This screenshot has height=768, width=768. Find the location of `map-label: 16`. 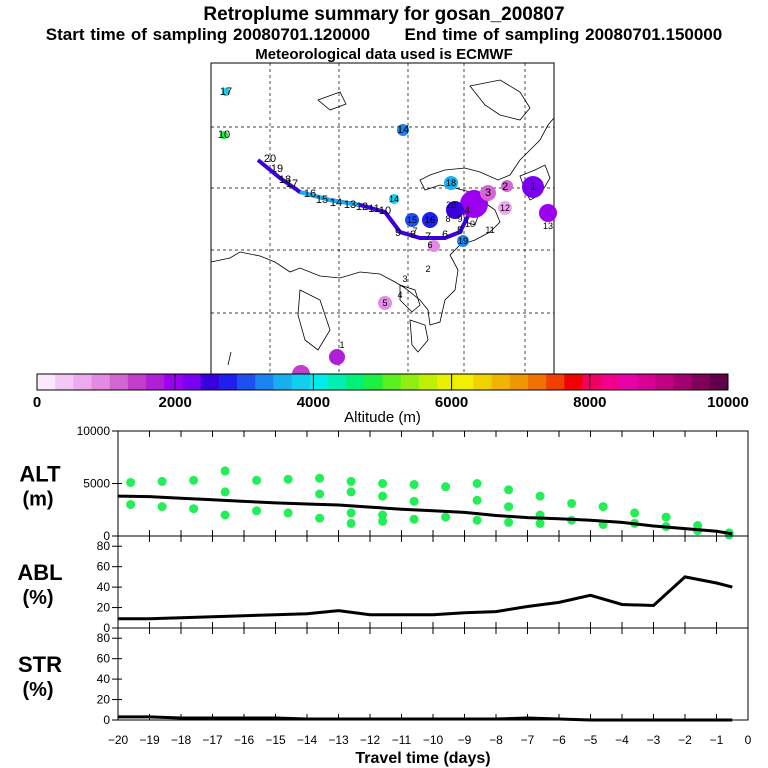

map-label: 16 is located at coordinates (310, 194).